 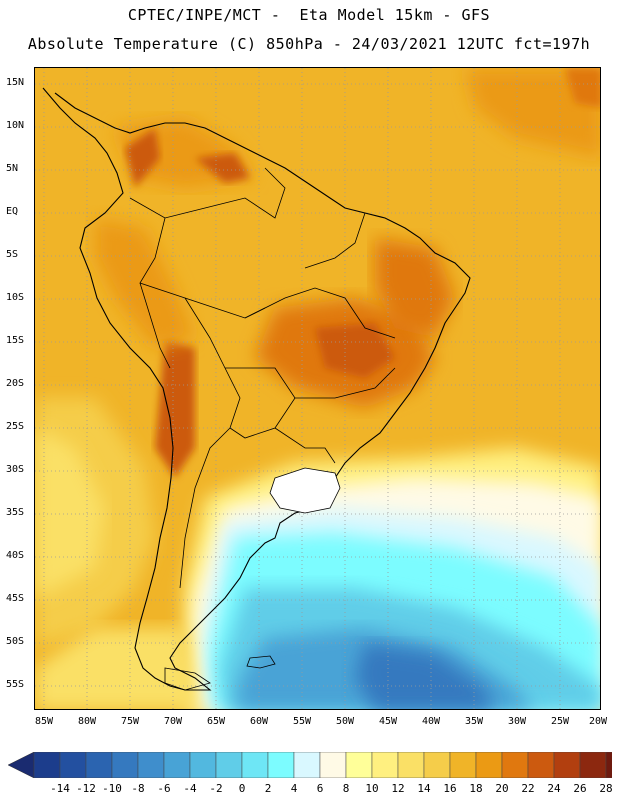 What do you see at coordinates (112, 788) in the screenshot?
I see `legend-label: -10` at bounding box center [112, 788].